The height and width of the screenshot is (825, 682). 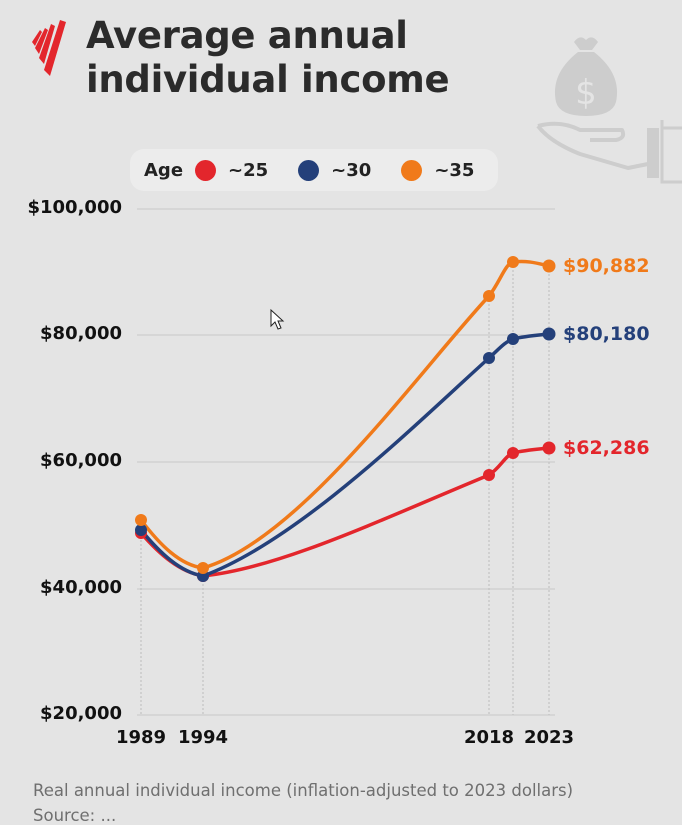 I want to click on legend-item-age-25: ~25, so click(x=232, y=170).